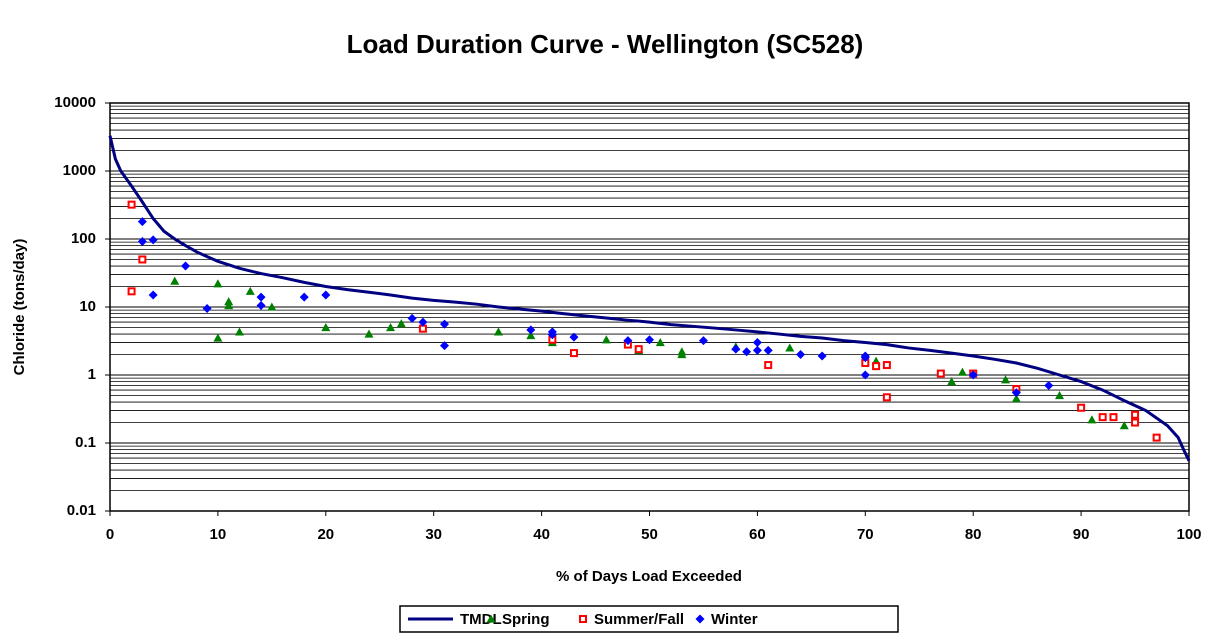 The width and height of the screenshot is (1207, 633). What do you see at coordinates (81, 510) in the screenshot?
I see `y-tick-label: 0.01` at bounding box center [81, 510].